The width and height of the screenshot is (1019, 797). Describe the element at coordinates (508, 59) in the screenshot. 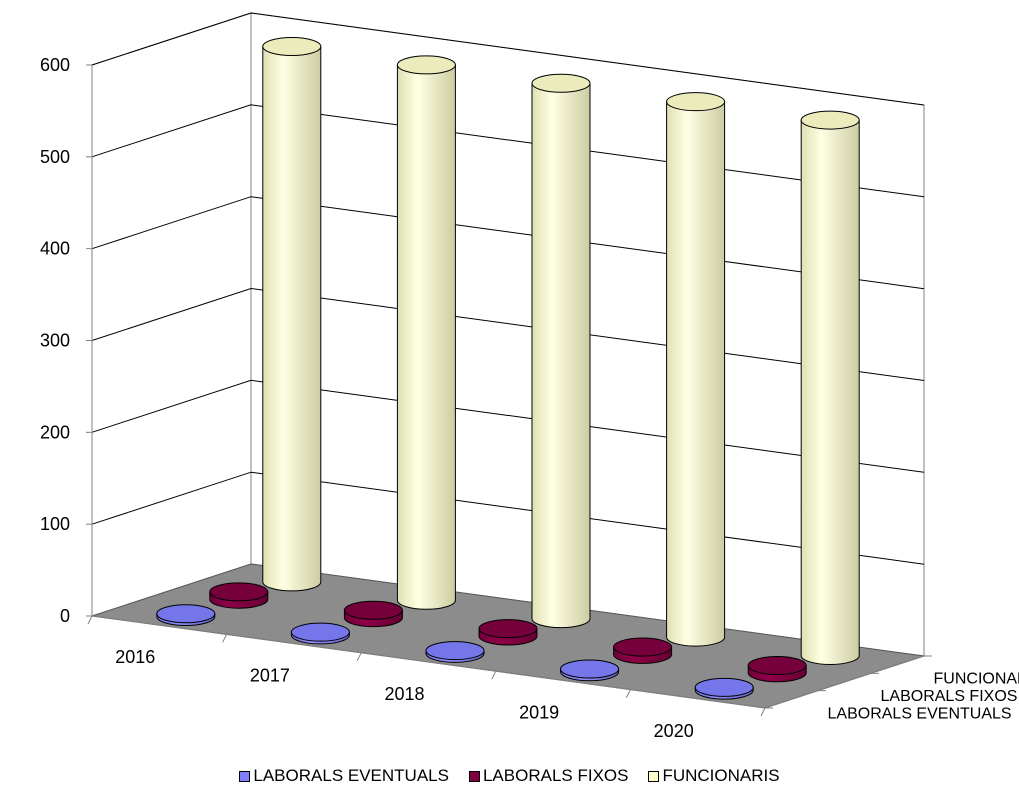

I see `gridline` at that location.